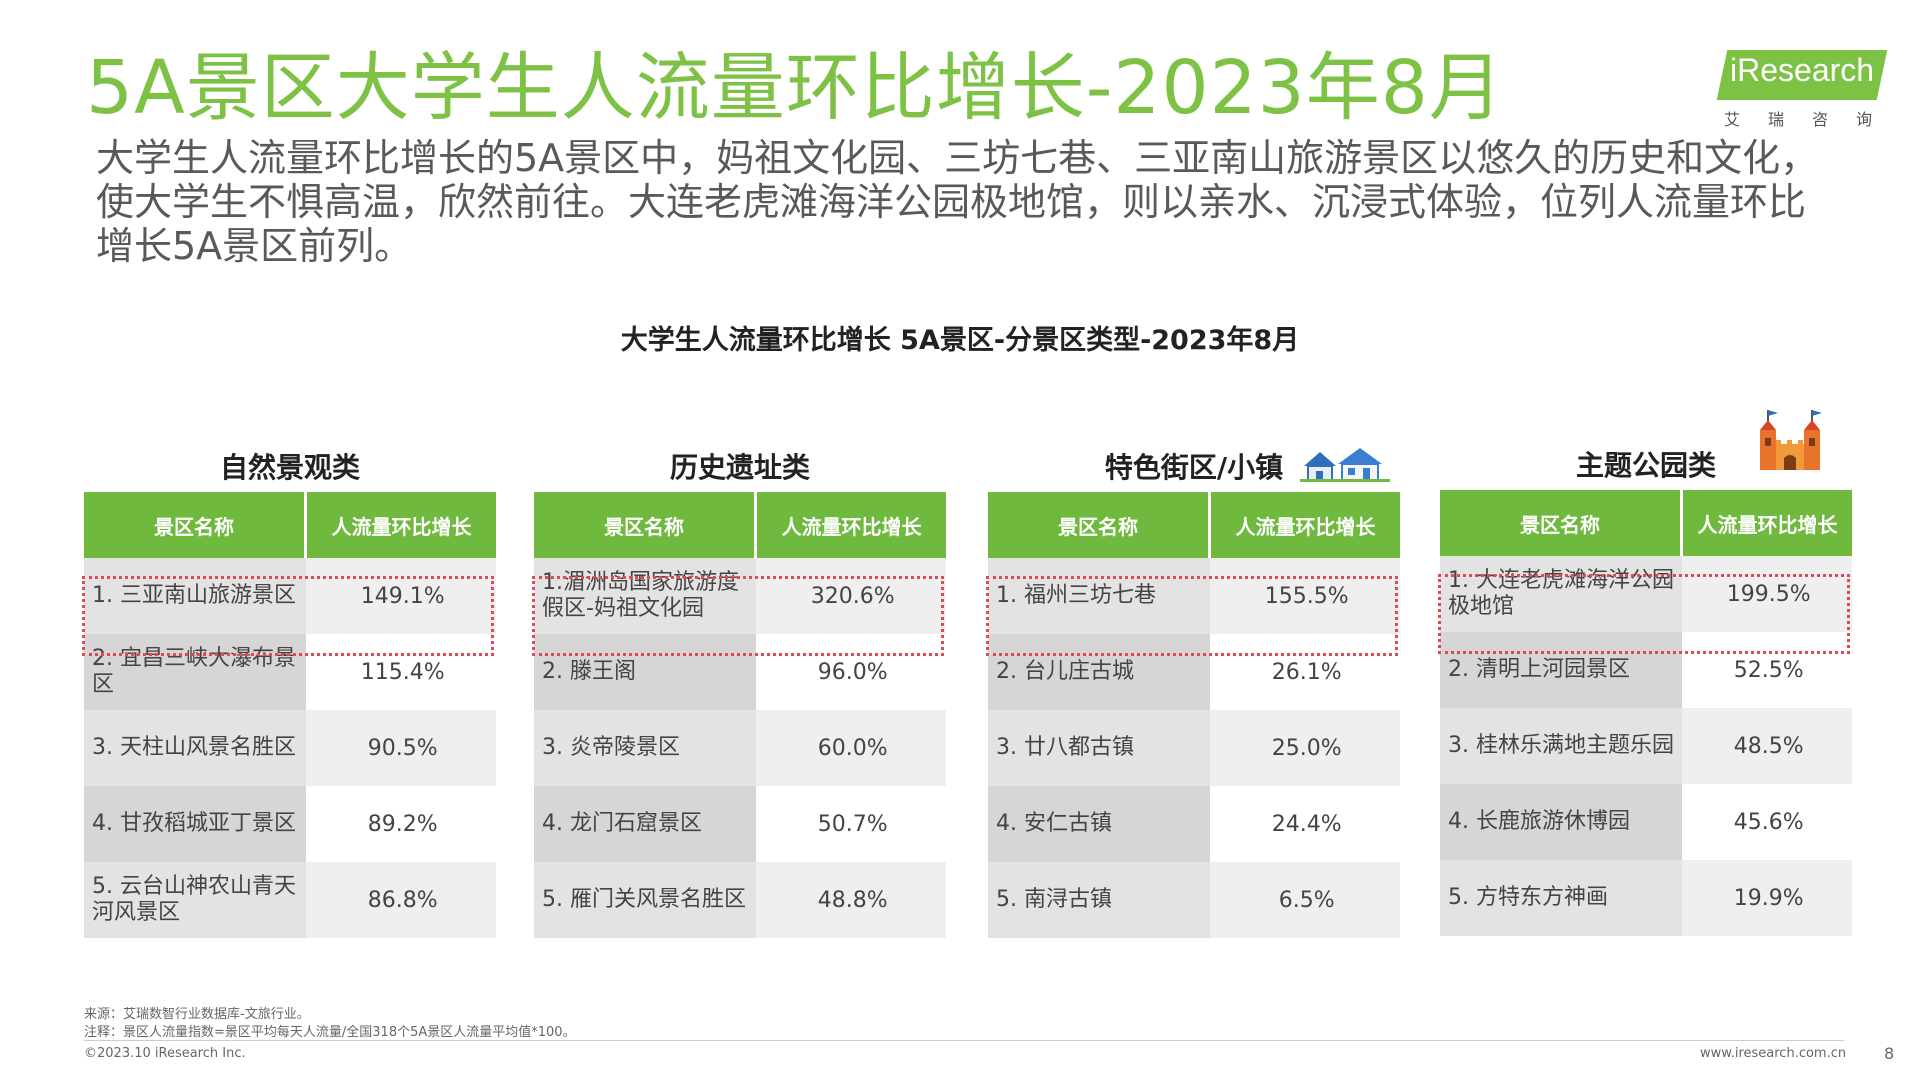  I want to click on row-value: 50.7%, so click(850, 824).